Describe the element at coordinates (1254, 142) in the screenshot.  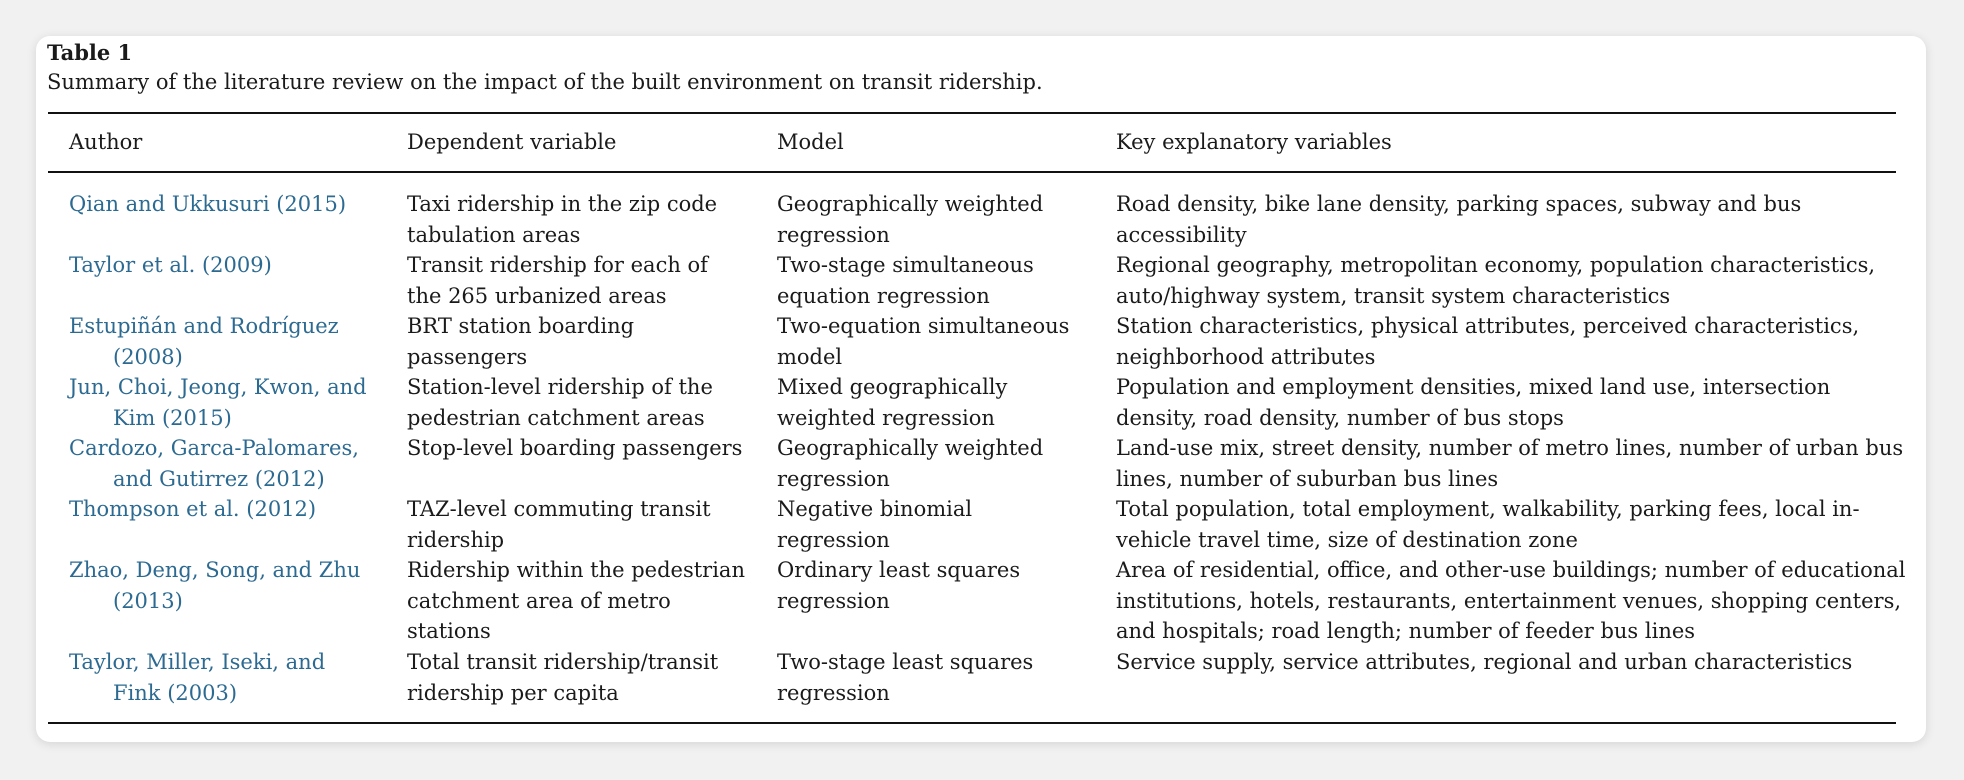
I see `header-key-explanatory-variables: Key explanatory variables` at that location.